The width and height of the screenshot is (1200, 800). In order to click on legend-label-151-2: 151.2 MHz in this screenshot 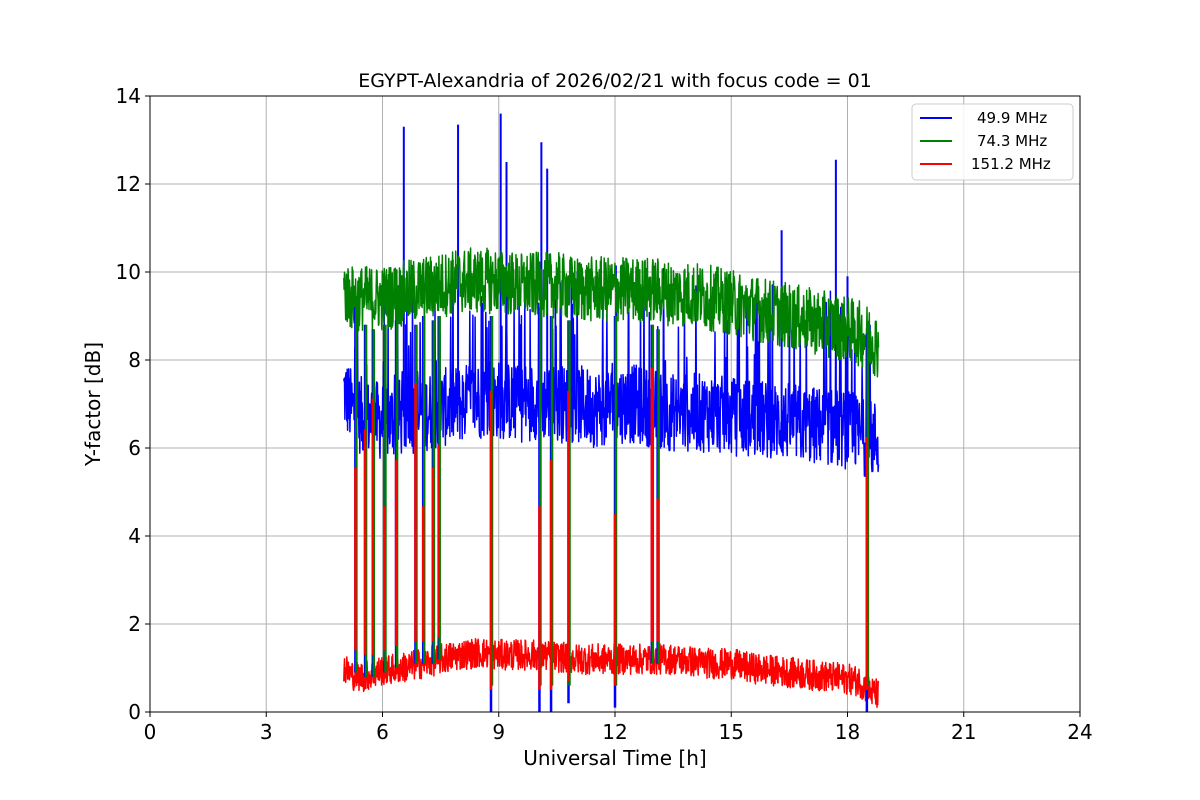, I will do `click(1011, 164)`.